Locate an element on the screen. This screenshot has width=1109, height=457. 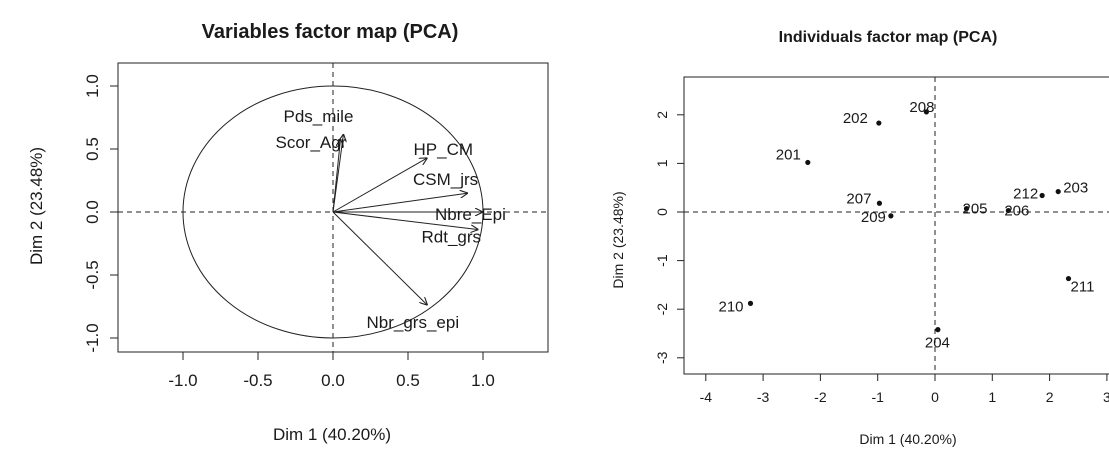
individuals-y-tick-label: 0 is located at coordinates (662, 212).